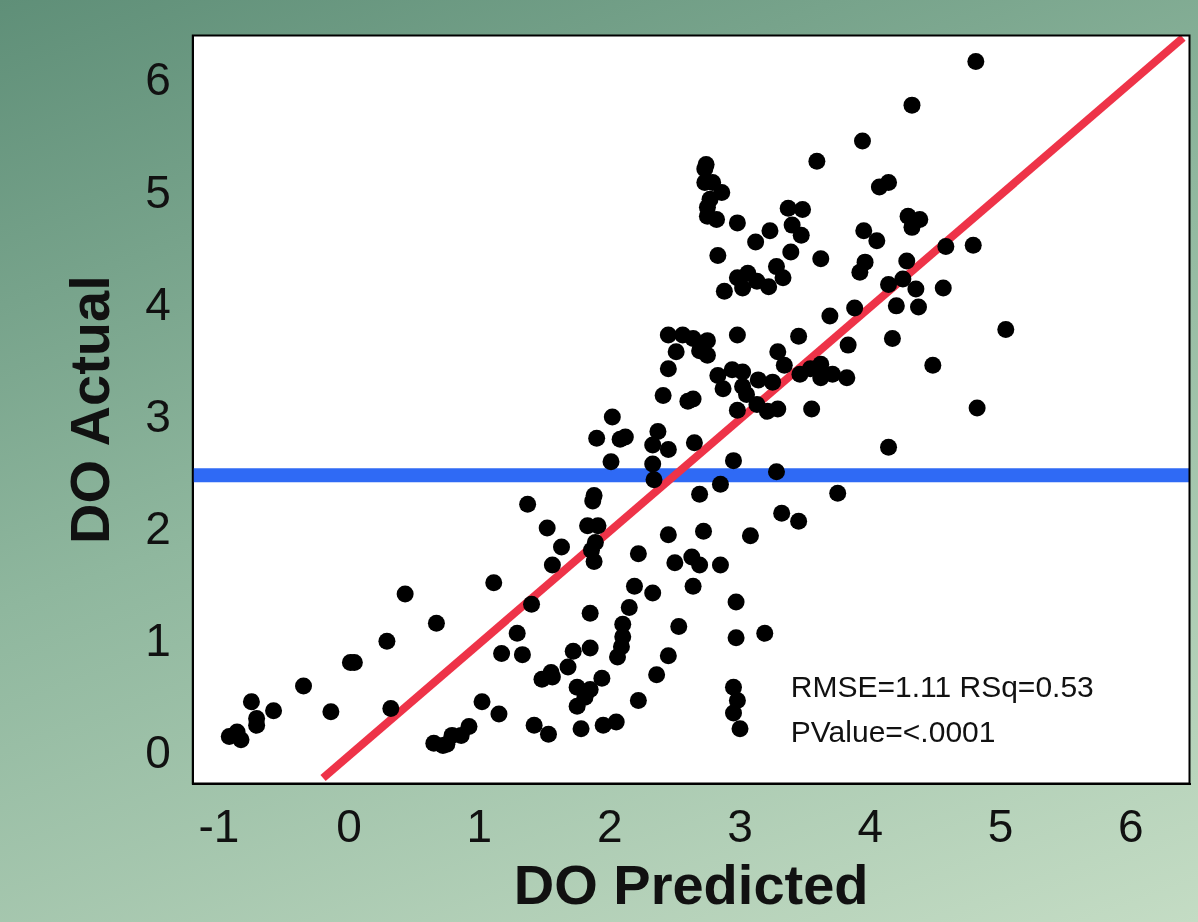 The image size is (1198, 922). Describe the element at coordinates (740, 825) in the screenshot. I see `x-tick-label: 3` at that location.